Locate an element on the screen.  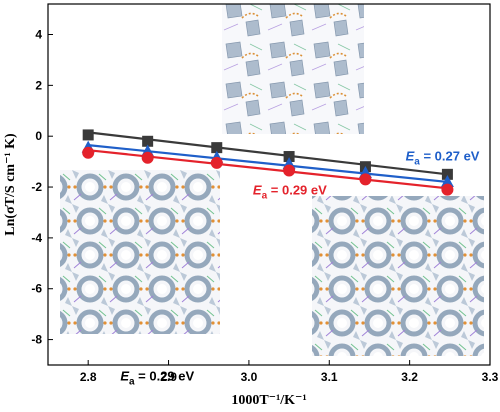
y-tick-label-1: 2 is located at coordinates (38, 85).